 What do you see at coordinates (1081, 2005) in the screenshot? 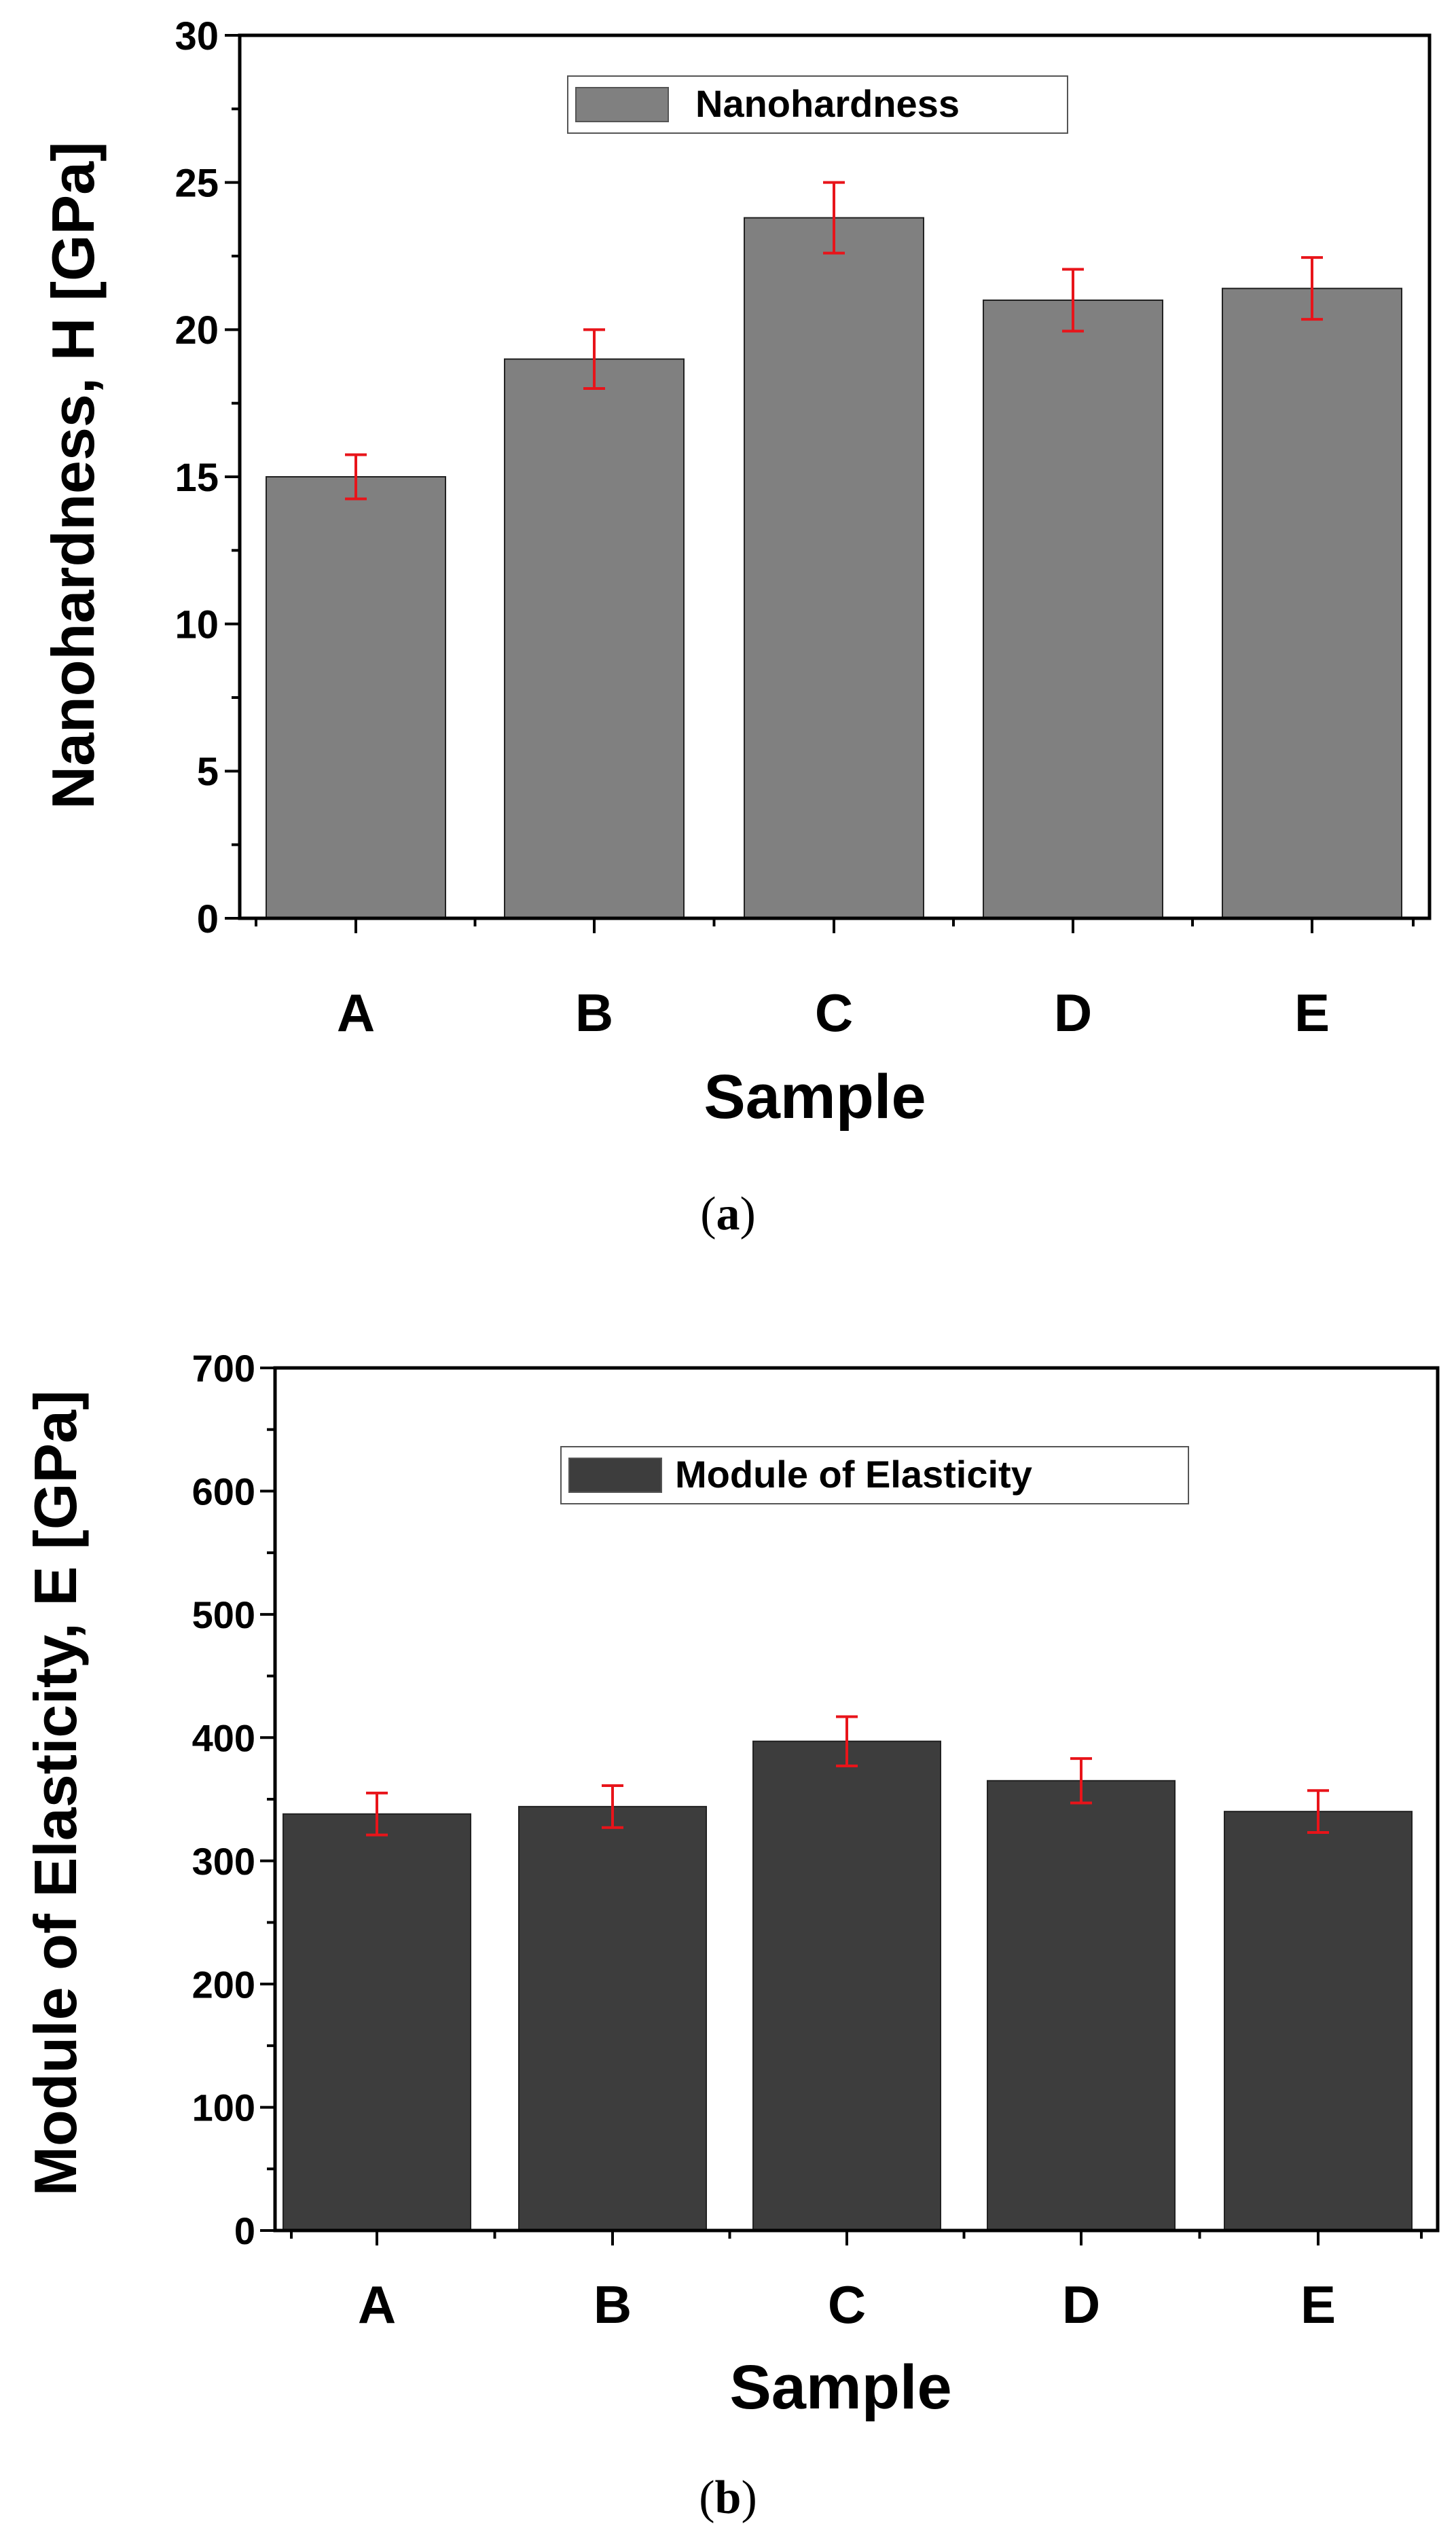
I see `chart-b-bar-D` at bounding box center [1081, 2005].